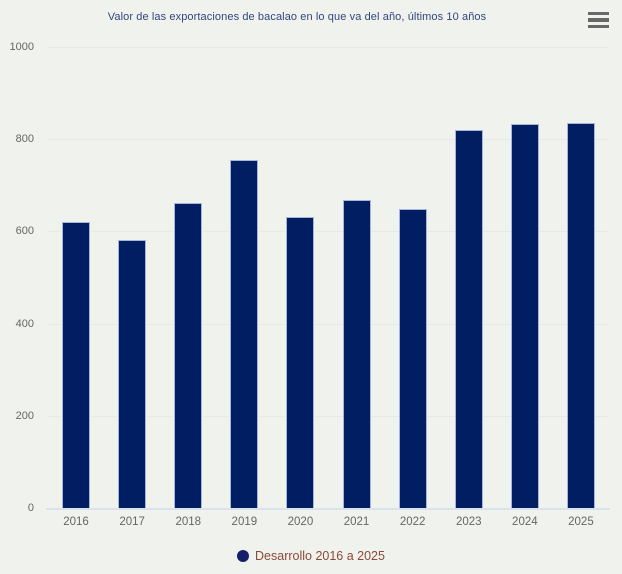  I want to click on legend-marker-icon, so click(243, 556).